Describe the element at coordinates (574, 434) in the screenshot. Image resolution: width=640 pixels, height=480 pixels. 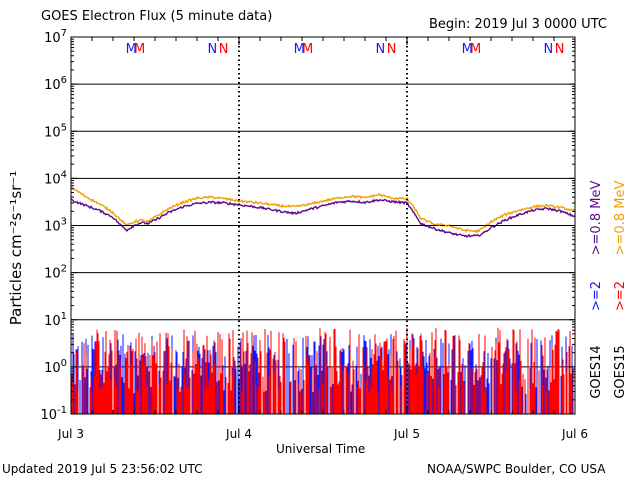
I see `x-tick-label: Jul 6` at that location.